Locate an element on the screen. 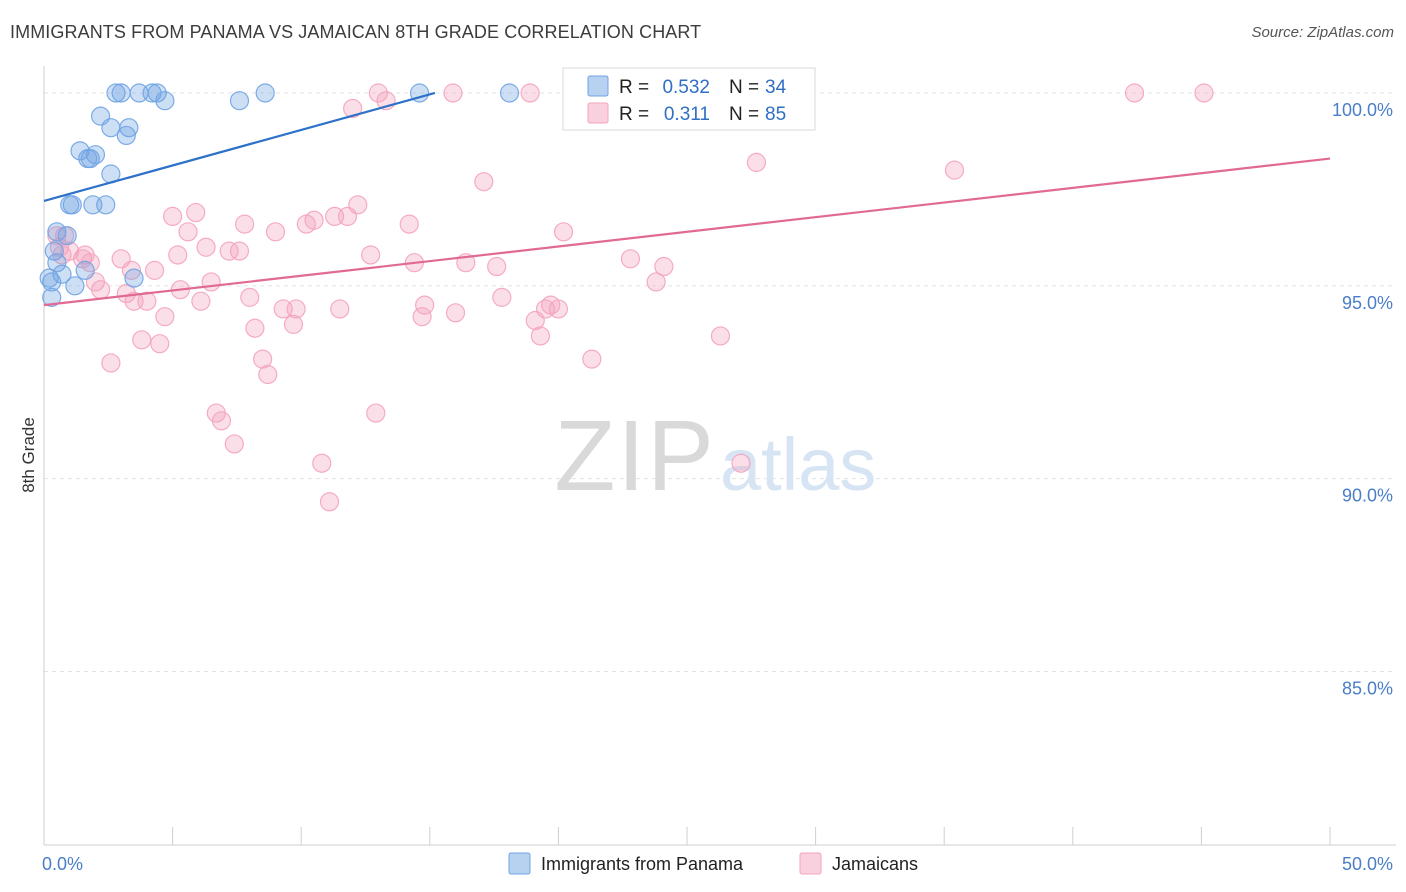  watermark: ZIP atlas is located at coordinates (715, 456).